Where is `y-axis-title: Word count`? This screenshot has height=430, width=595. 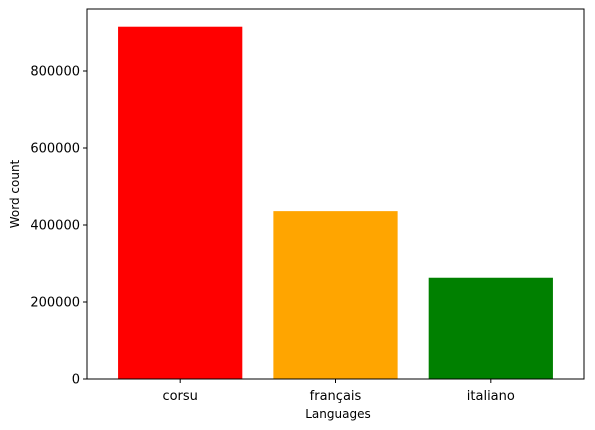
y-axis-title: Word count is located at coordinates (15, 193).